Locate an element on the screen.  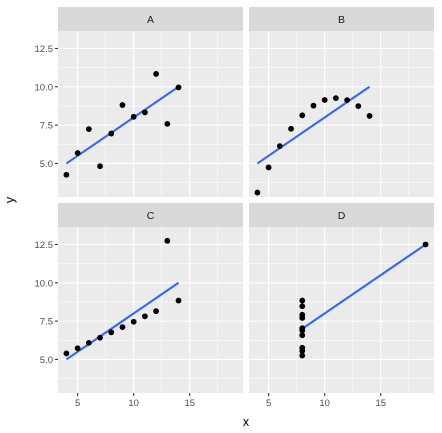
y-axis-title: y is located at coordinates (10, 199).